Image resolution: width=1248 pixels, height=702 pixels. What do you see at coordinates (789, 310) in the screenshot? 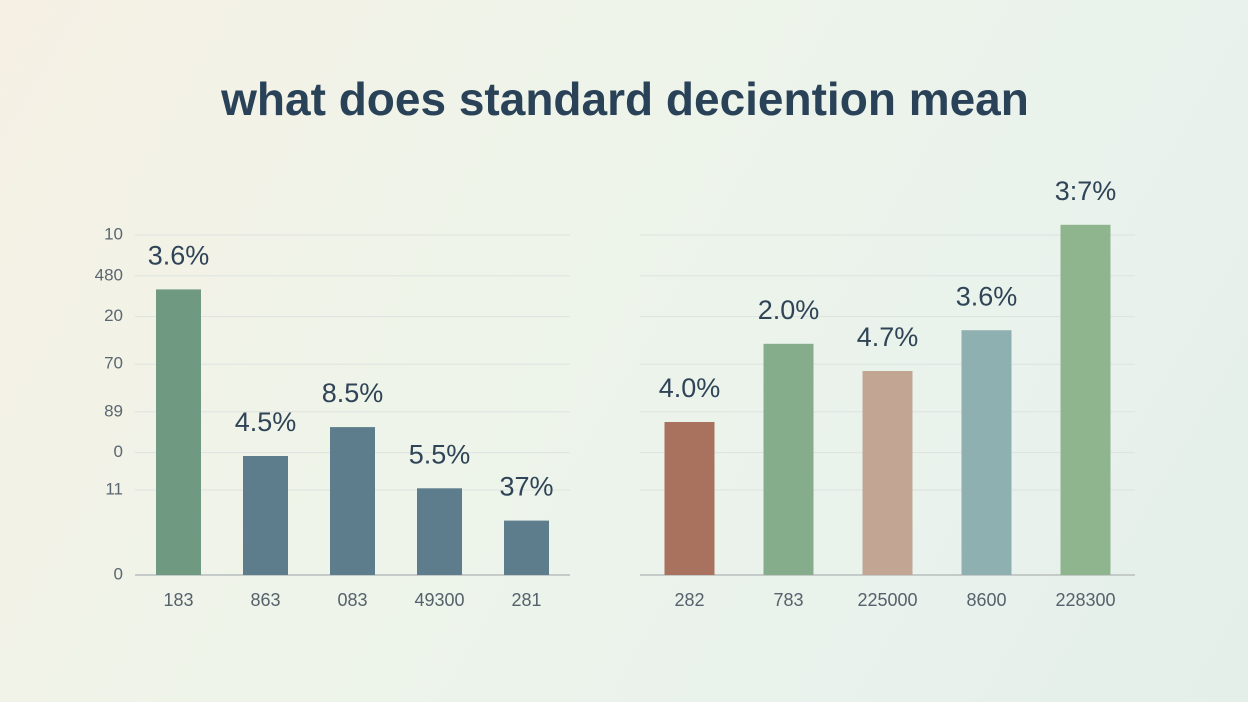
I see `bar-annotation: 2.0%` at bounding box center [789, 310].